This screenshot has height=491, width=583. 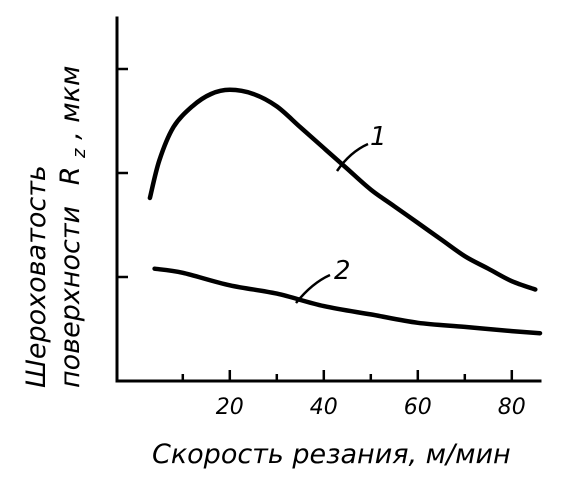 What do you see at coordinates (313, 288) in the screenshot?
I see `curve-2-leader` at bounding box center [313, 288].